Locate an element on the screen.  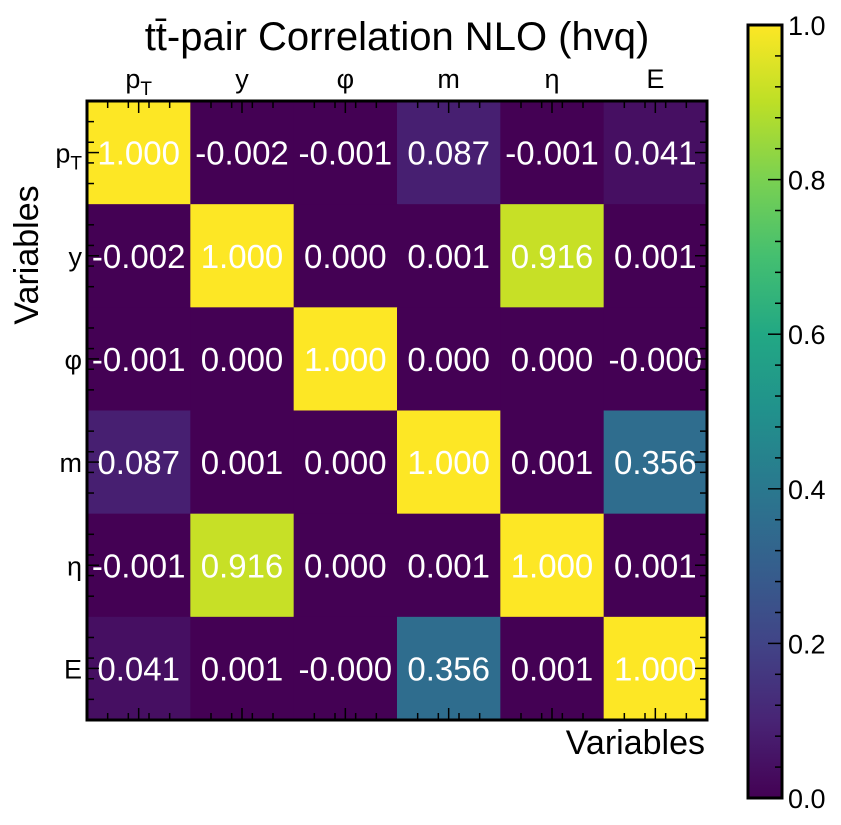
colorbar-ticks: 0.0 0.2 0.4 0.6 0.8 1.0 is located at coordinates (797, 412).